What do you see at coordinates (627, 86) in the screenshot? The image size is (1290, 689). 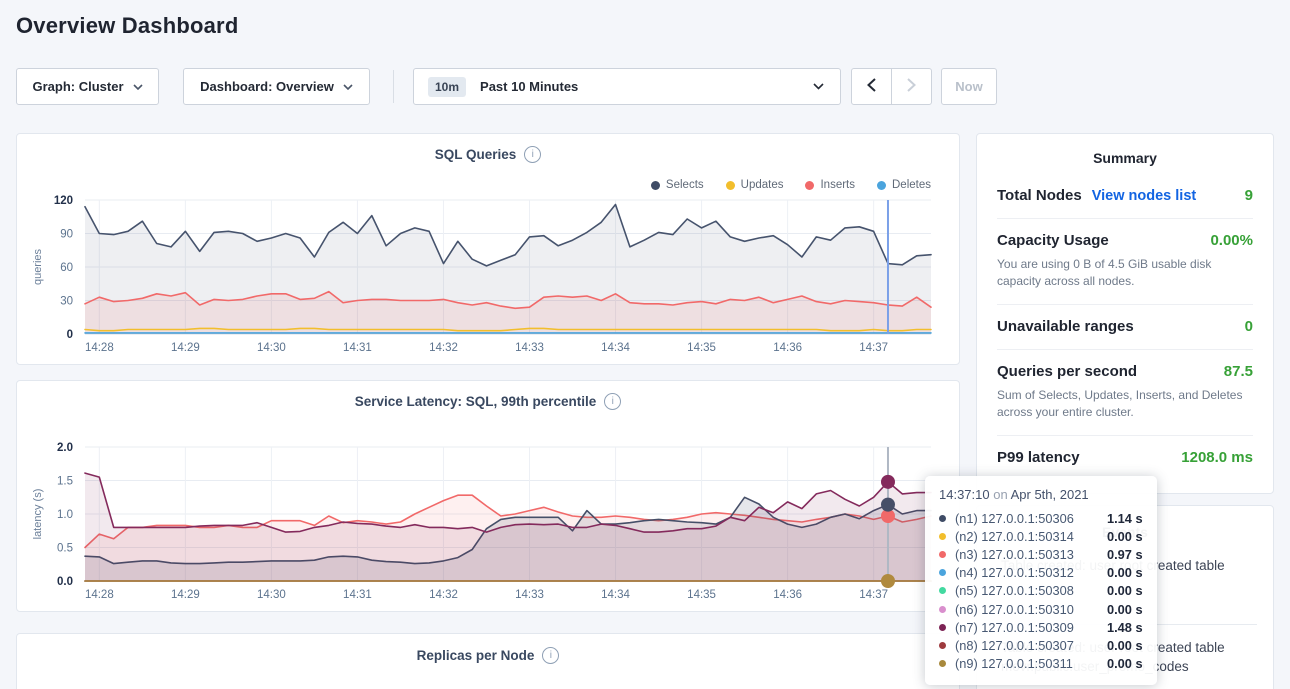 I see `time-range-dropdown: 10m Past 10 Minutes` at bounding box center [627, 86].